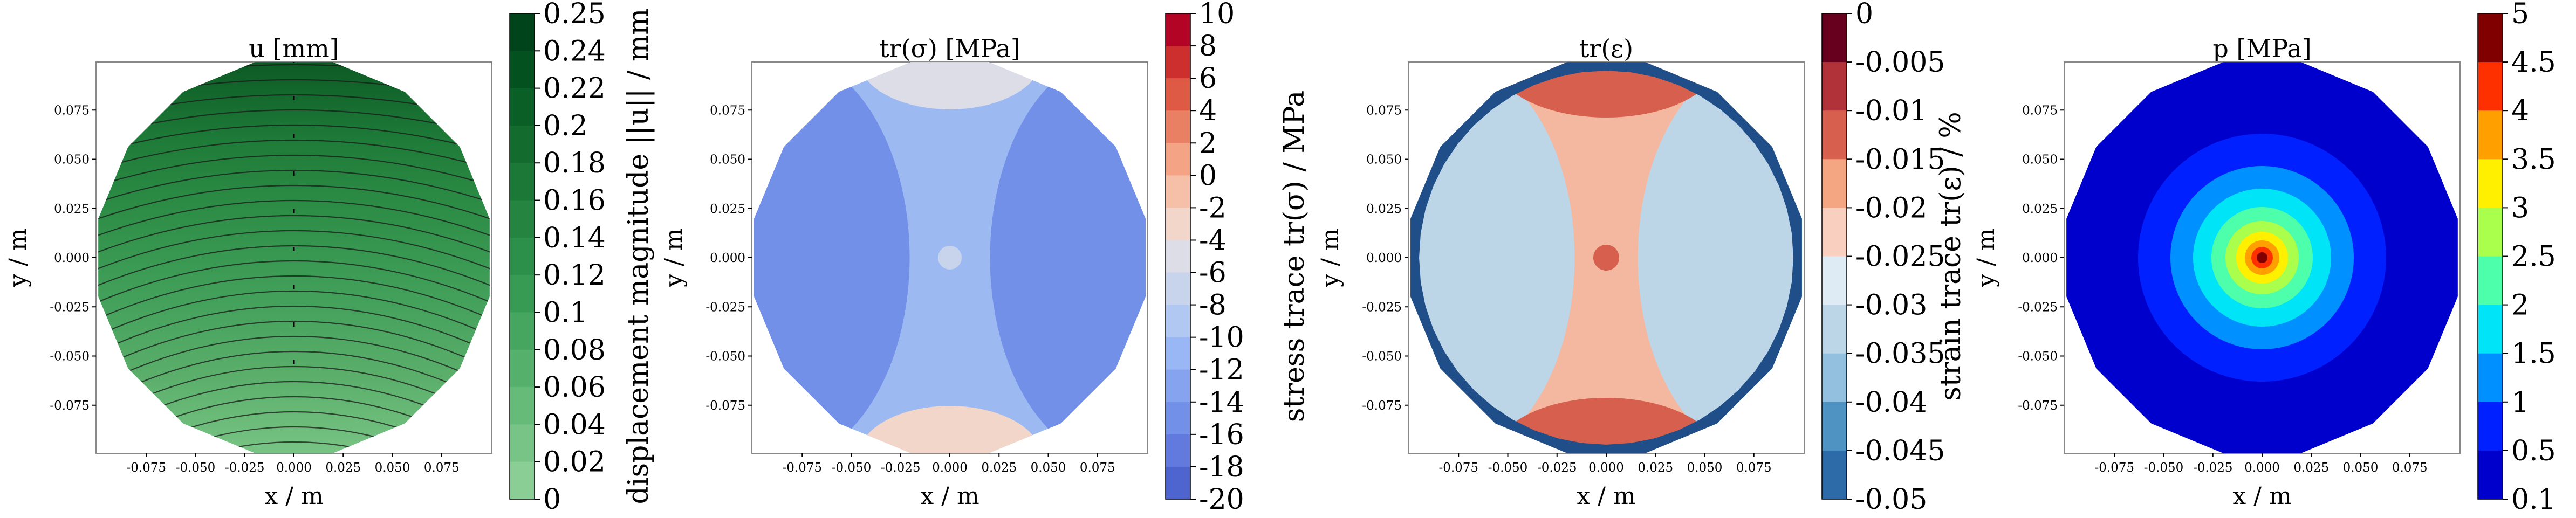 Image resolution: width=2576 pixels, height=518 pixels. I want to click on colorbar-tick-label: 0.02, so click(574, 462).